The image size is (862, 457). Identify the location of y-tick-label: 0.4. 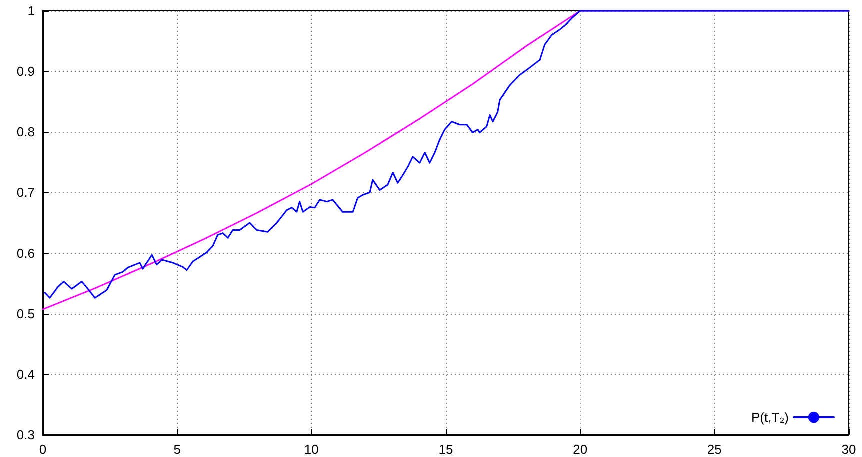
(25, 374).